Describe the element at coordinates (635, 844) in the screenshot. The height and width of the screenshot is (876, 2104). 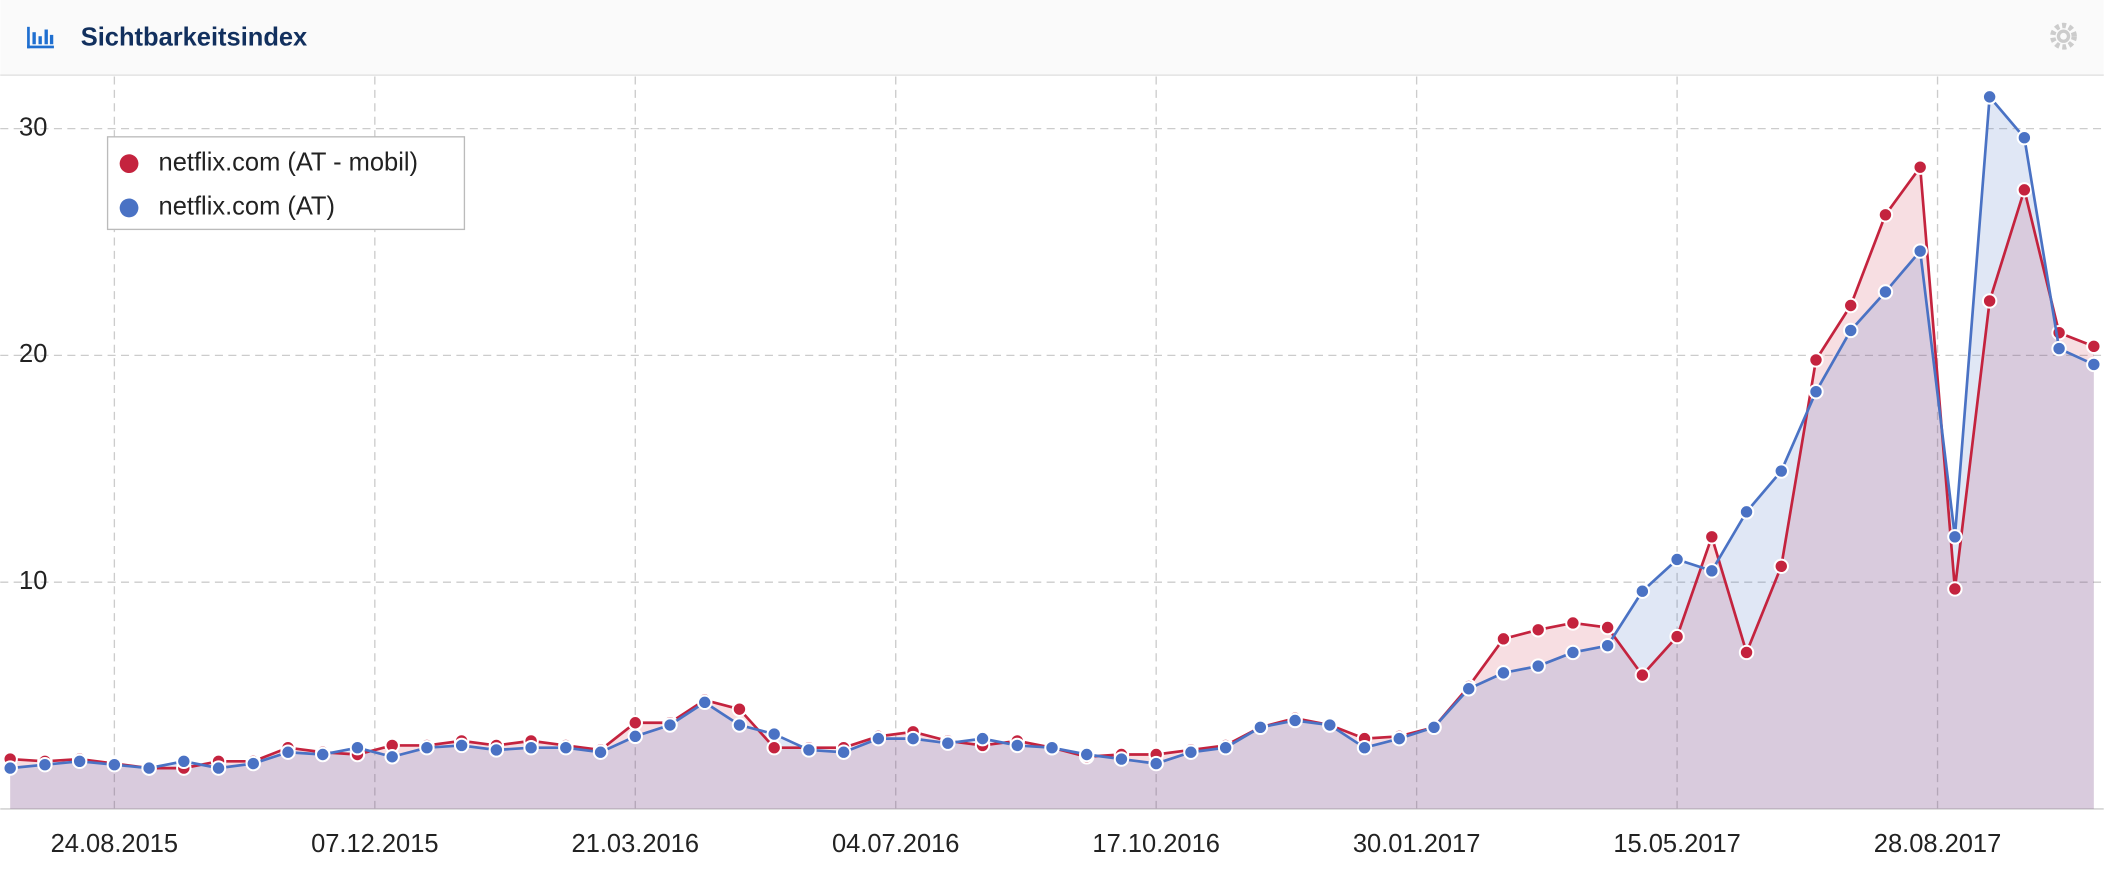
I see `x-tick-label: 21.03.2016` at that location.